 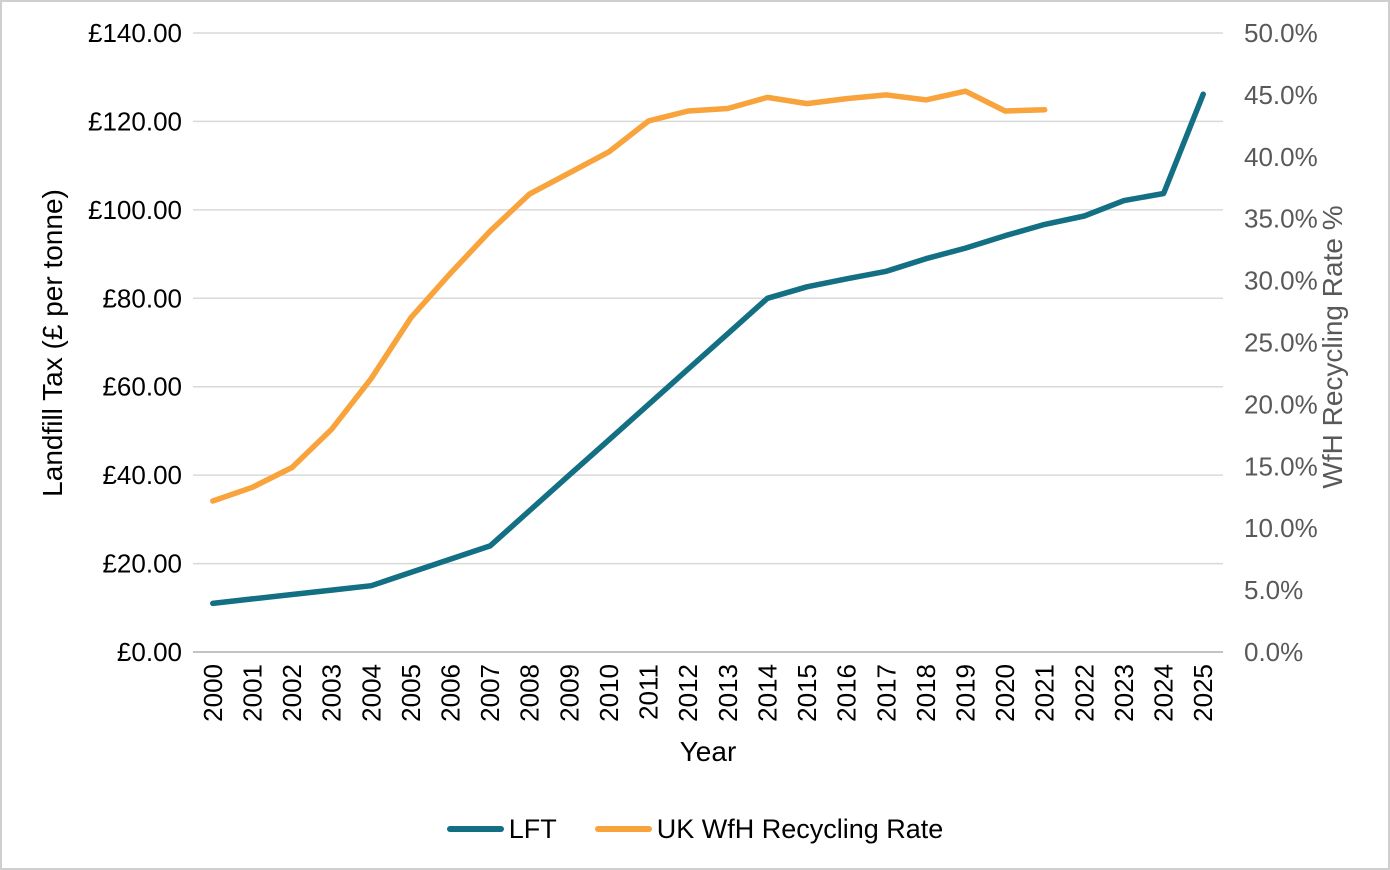 What do you see at coordinates (149, 652) in the screenshot?
I see `y-left-tick-label: £0.00` at bounding box center [149, 652].